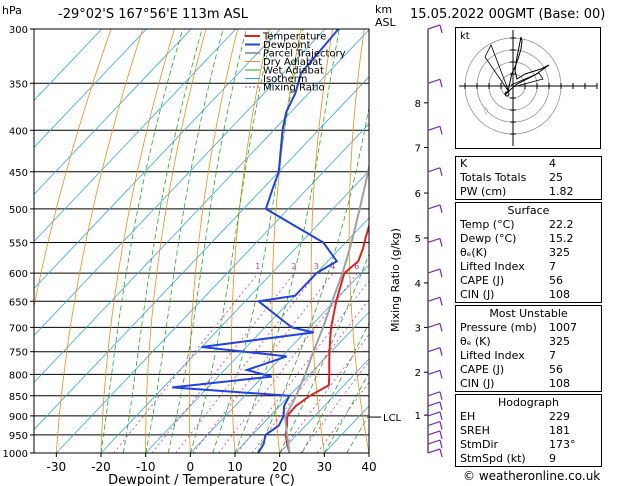 The width and height of the screenshot is (629, 486). Describe the element at coordinates (191, 467) in the screenshot. I see `temperature-tick-label: 0` at that location.